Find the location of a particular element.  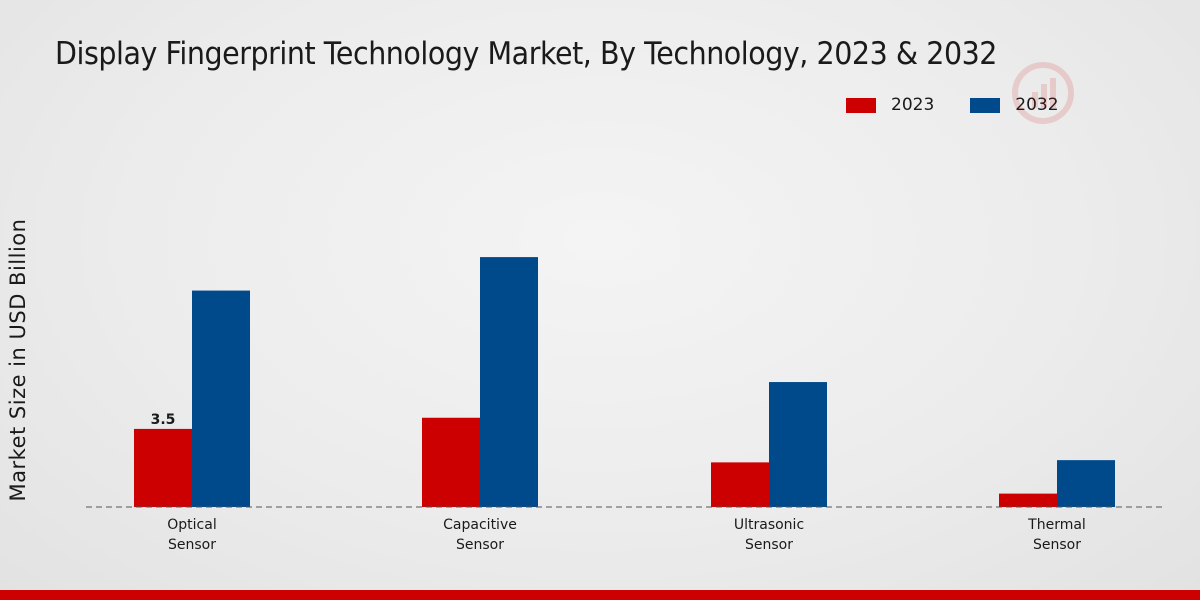

legend-item-2032: 2032 is located at coordinates (1014, 105).